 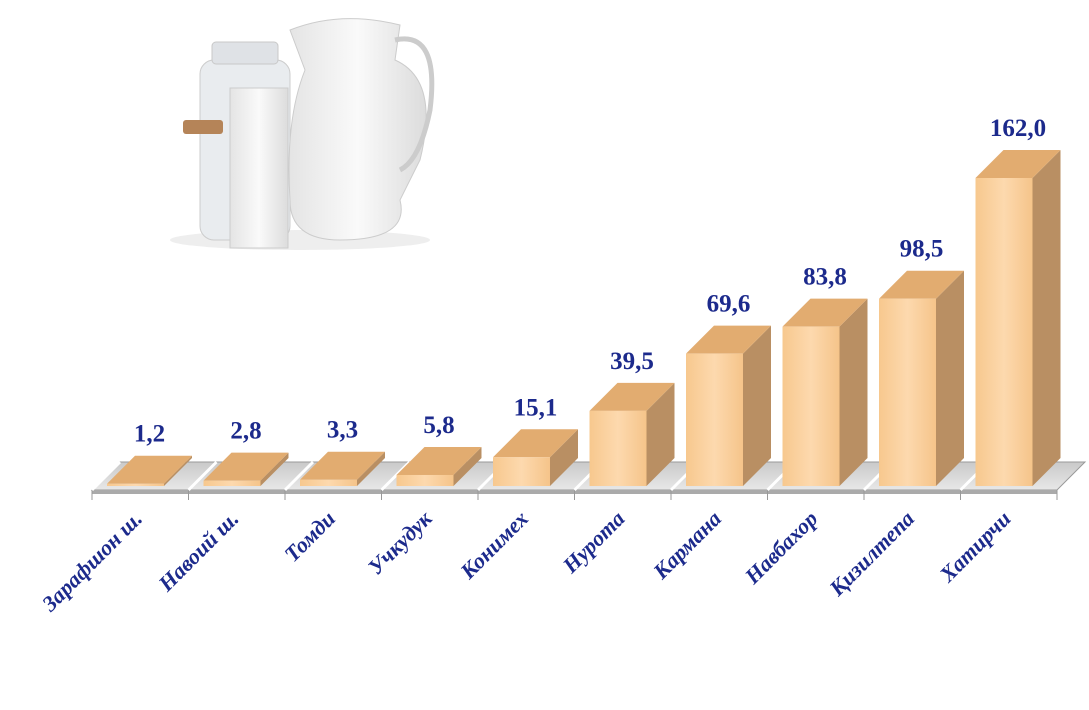 I want to click on x-tick-label: Томди, so click(x=309, y=536).